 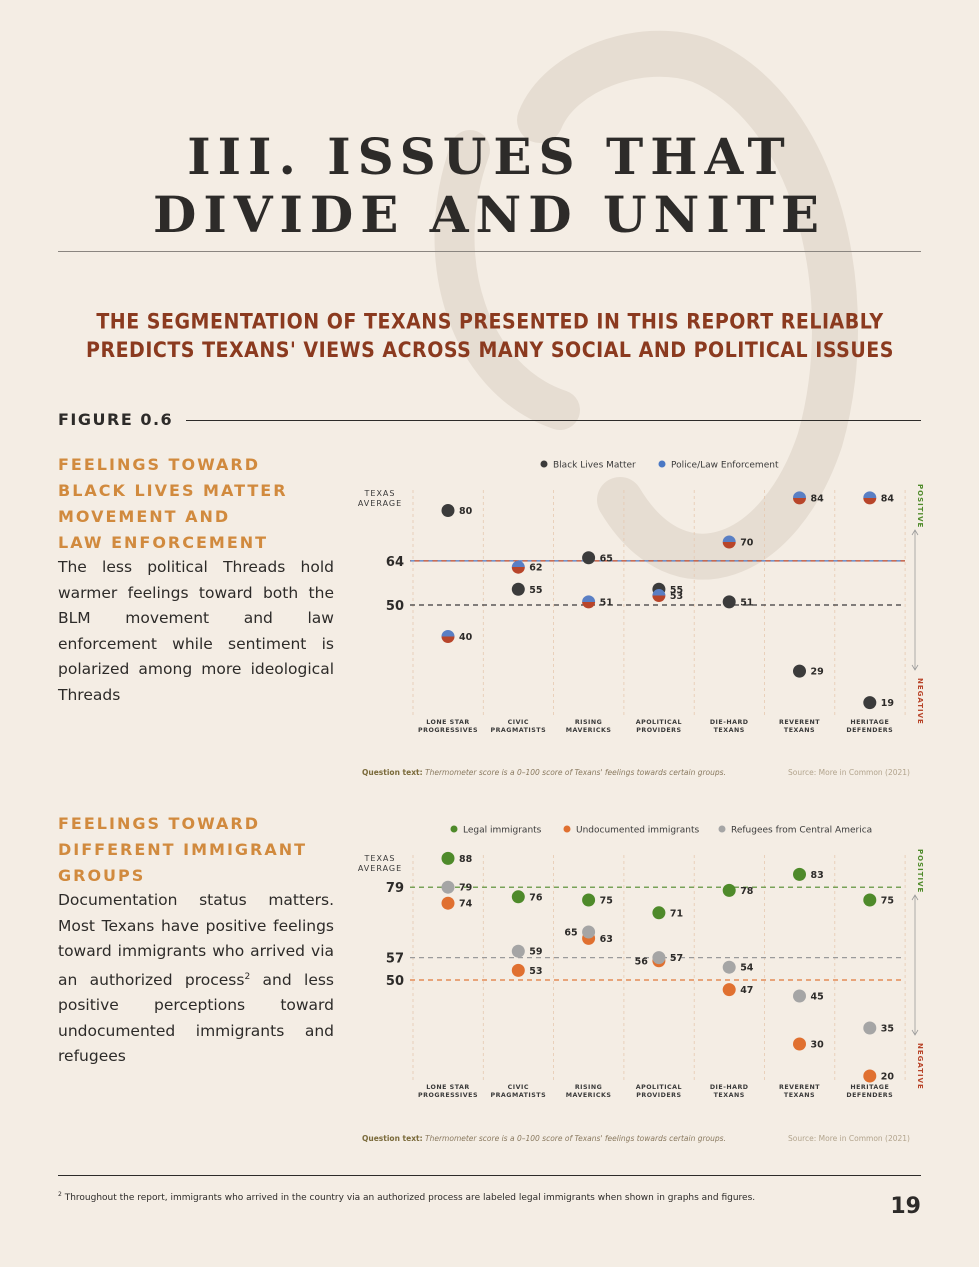 I want to click on section2-heading-line: FEELINGS TOWARD, so click(x=159, y=823).